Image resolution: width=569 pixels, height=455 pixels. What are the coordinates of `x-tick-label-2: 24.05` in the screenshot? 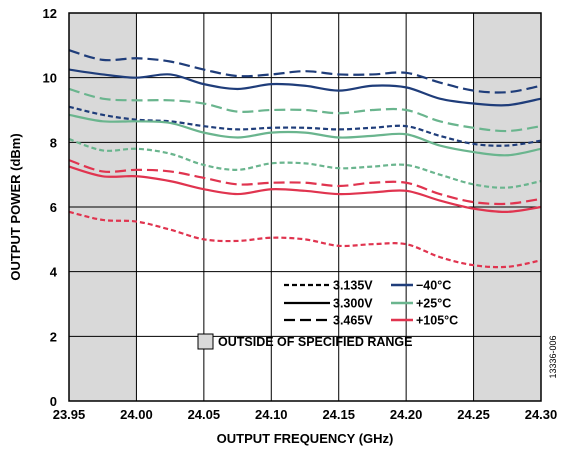 It's located at (204, 414).